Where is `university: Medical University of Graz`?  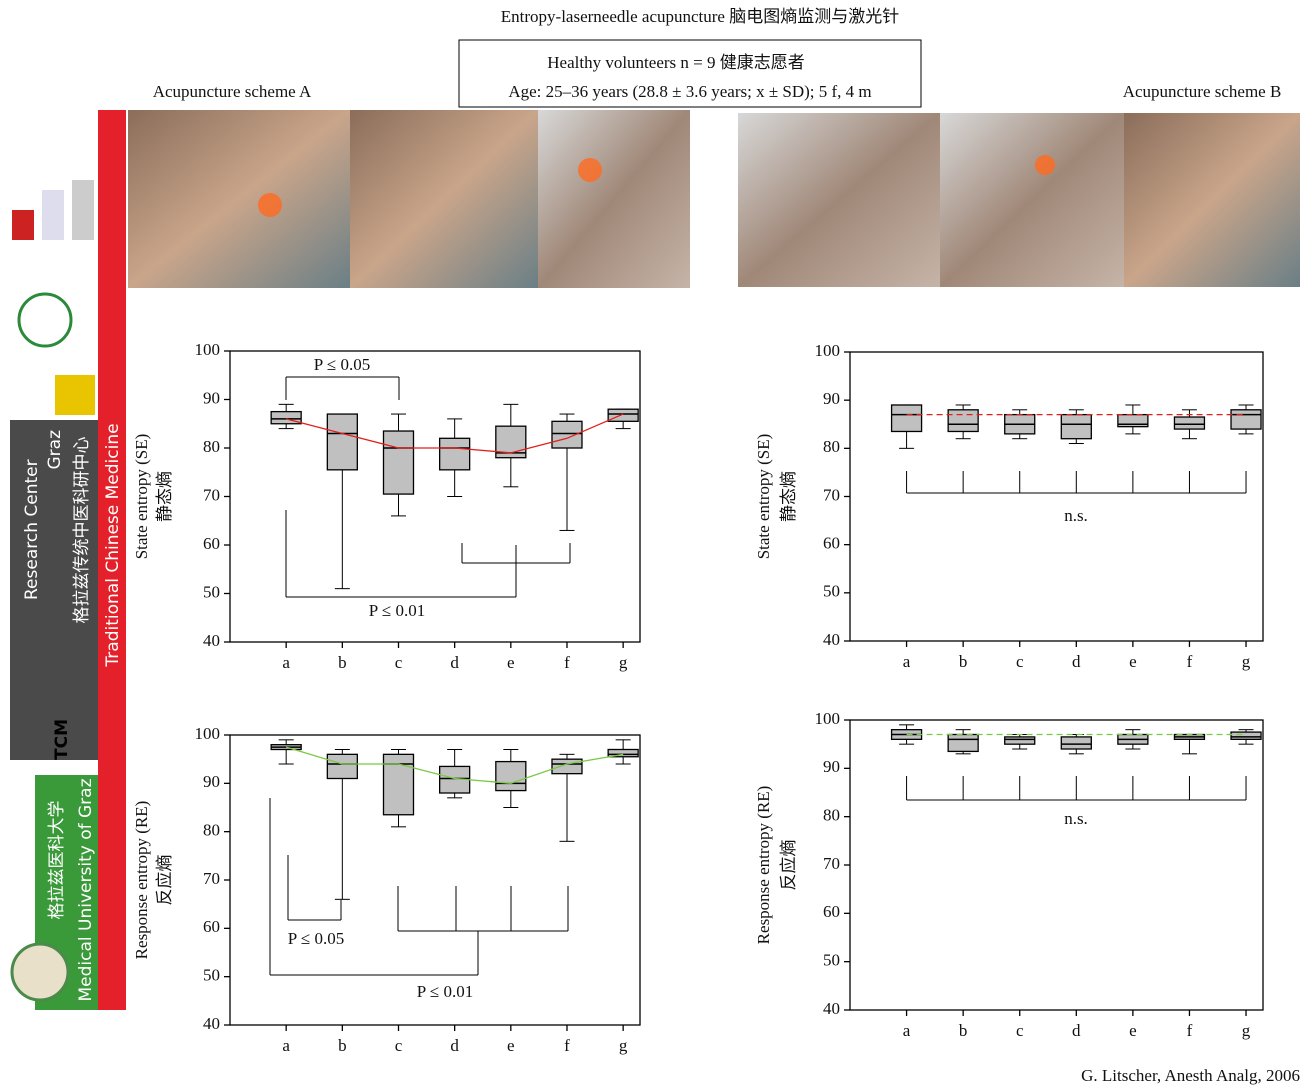 university: Medical University of Graz is located at coordinates (86, 889).